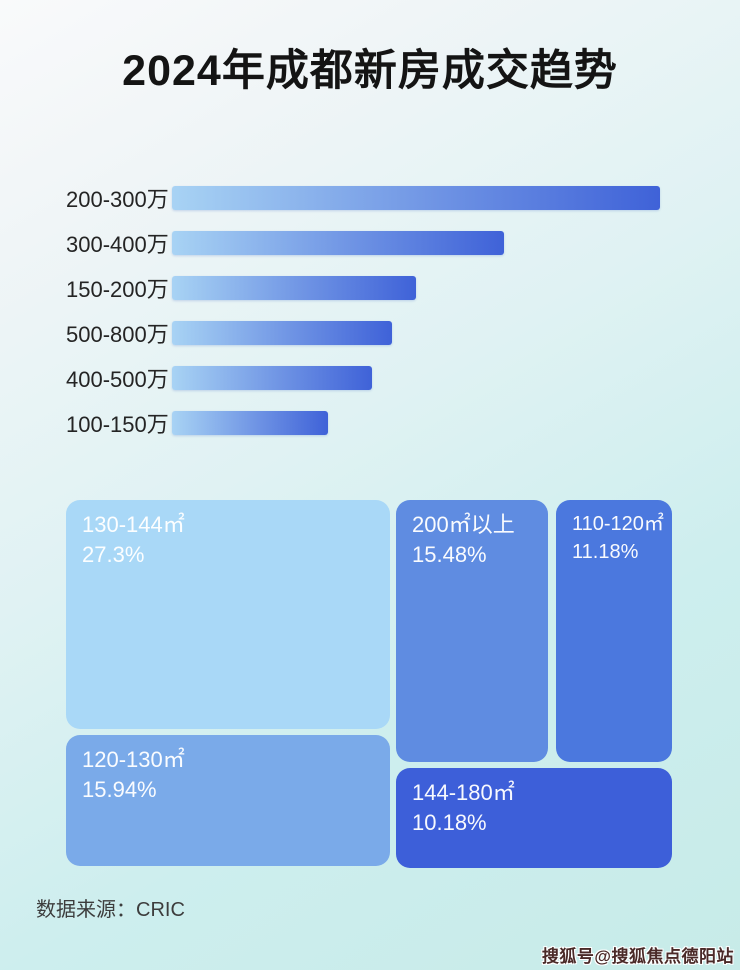 This screenshot has width=740, height=970. What do you see at coordinates (449, 554) in the screenshot?
I see `treemap-block-value: 15.48%` at bounding box center [449, 554].